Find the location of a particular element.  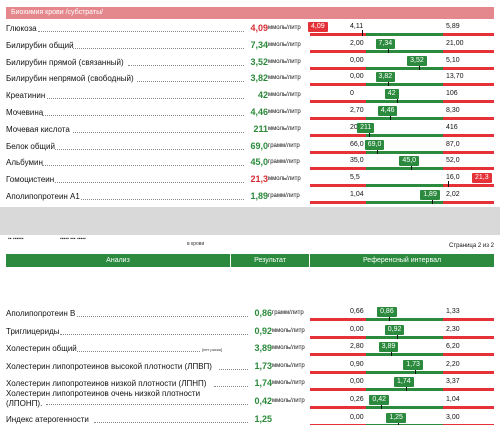

result-value: 1,89 is located at coordinates (259, 196).